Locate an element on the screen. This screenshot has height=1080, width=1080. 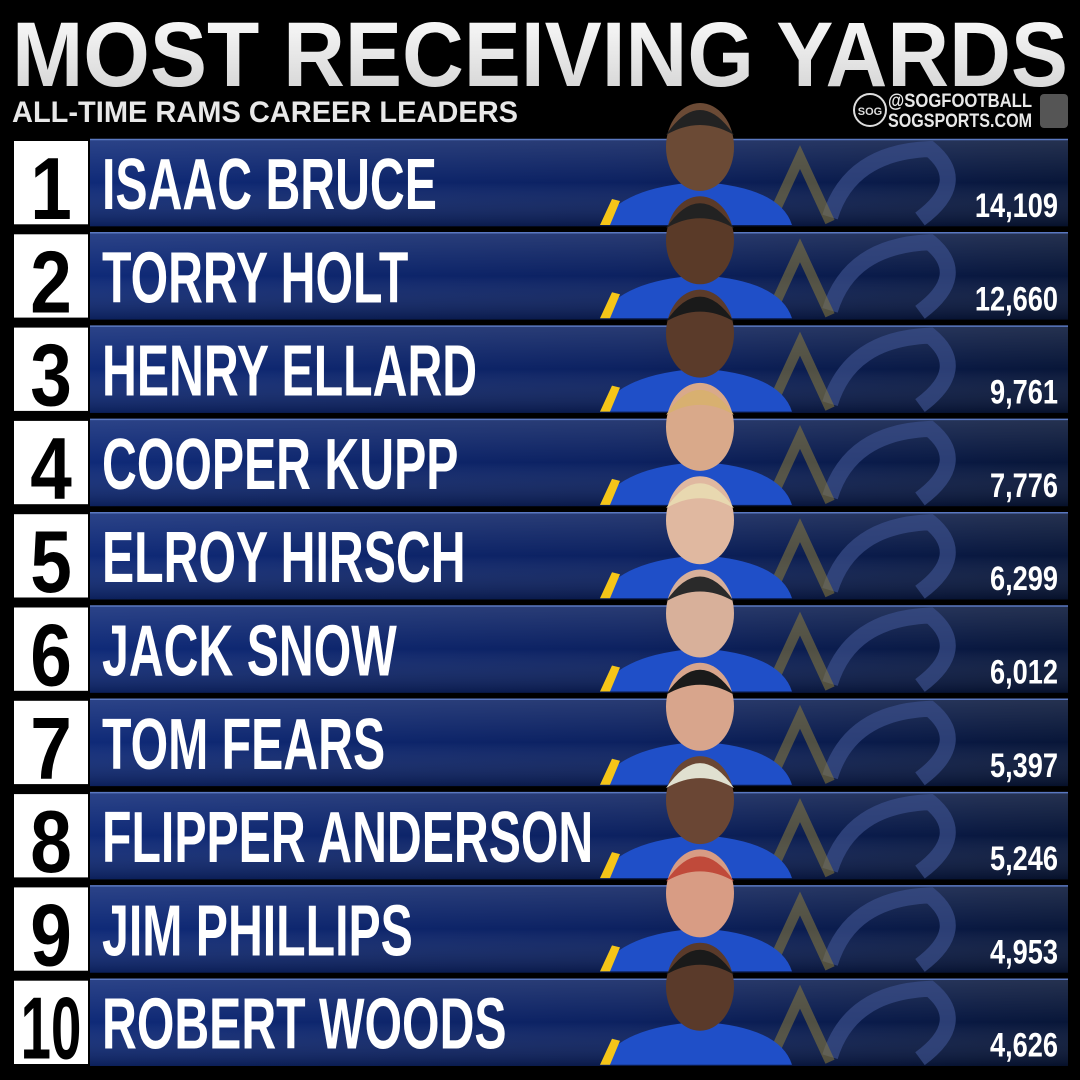
row: 8 FLIPPER ANDERSON 5,246 is located at coordinates (541, 823).